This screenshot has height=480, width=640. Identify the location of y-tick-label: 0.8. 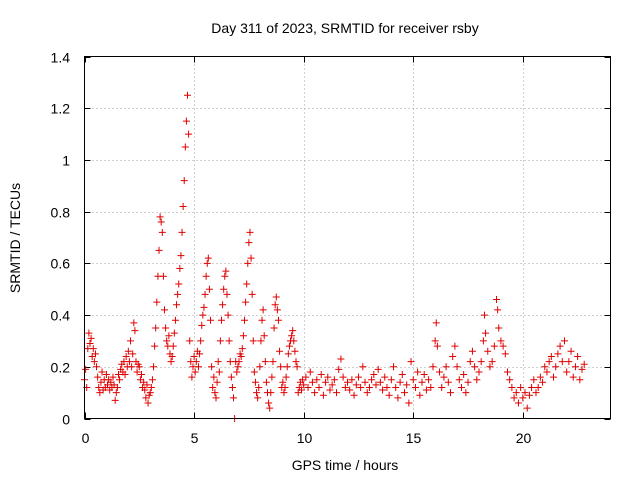
(61, 213).